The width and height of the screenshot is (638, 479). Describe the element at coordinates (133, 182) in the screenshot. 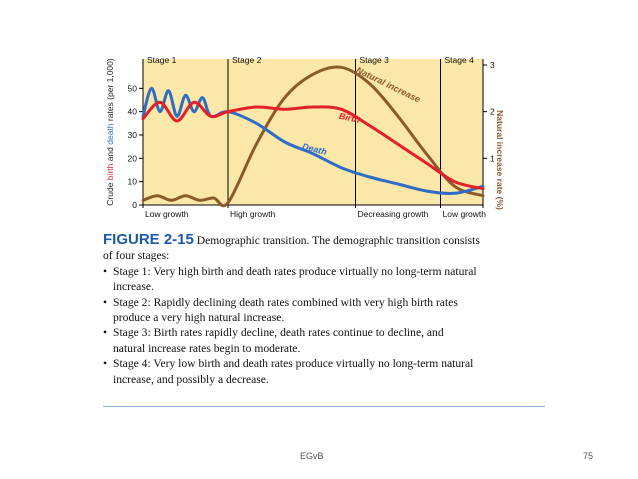

I see `left-tick-label-10: 10` at that location.